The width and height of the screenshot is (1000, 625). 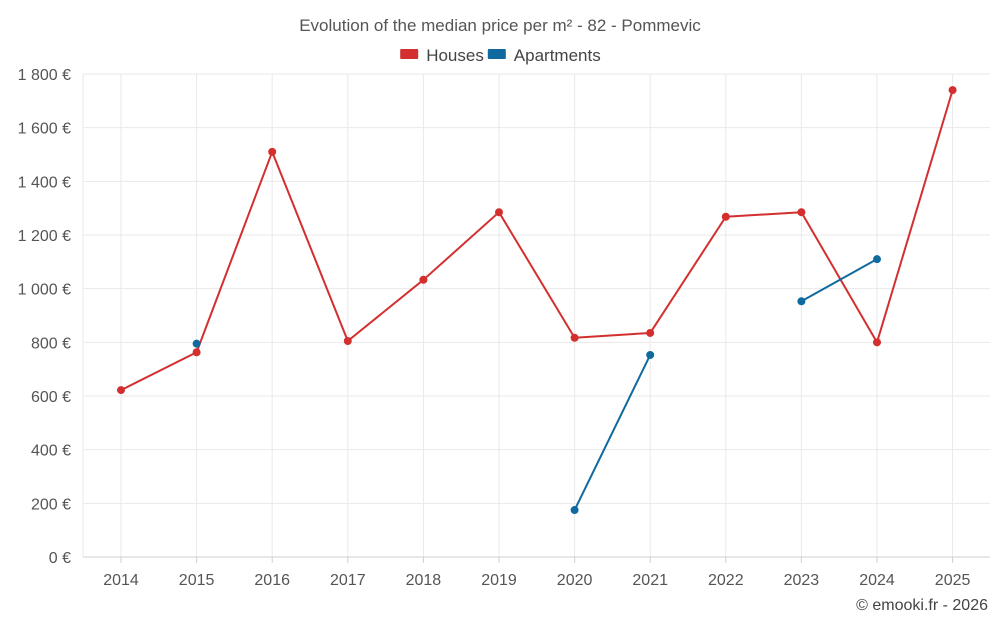 I want to click on x-tick-label: 2015, so click(x=197, y=580).